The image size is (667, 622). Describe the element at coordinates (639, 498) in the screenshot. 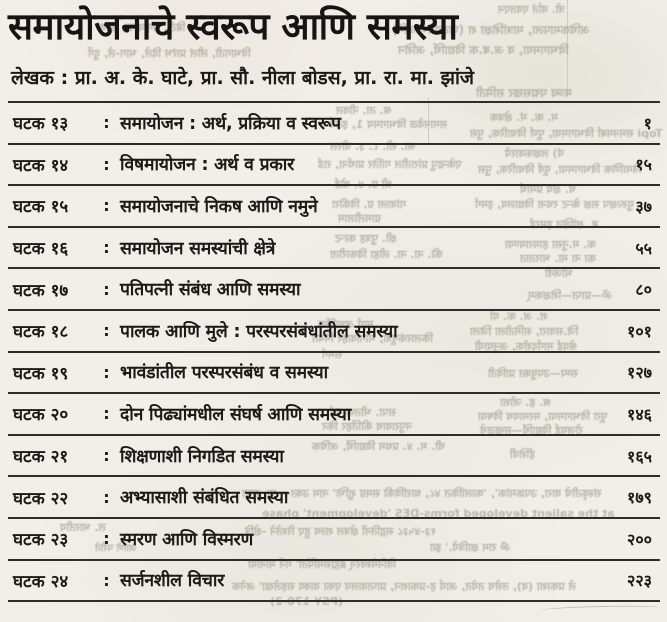

I see `toc-page-number: १७९` at that location.